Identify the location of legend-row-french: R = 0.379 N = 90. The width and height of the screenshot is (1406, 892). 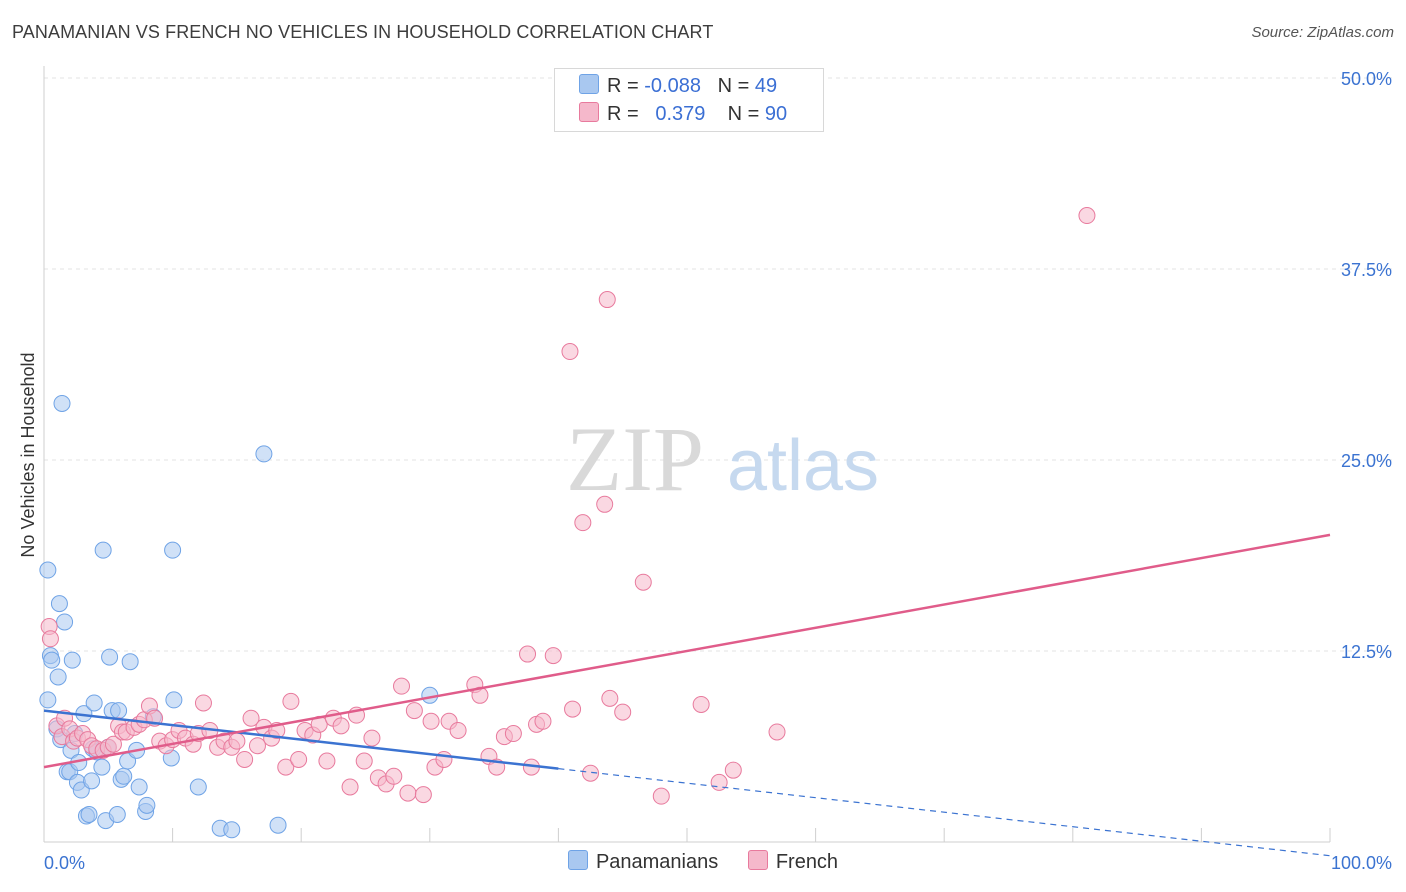
(683, 114).